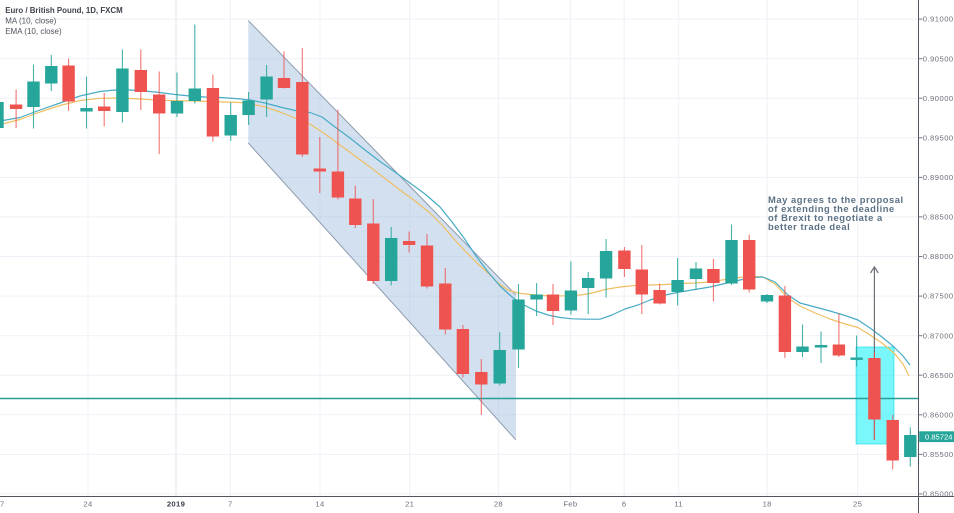 The image size is (954, 513). What do you see at coordinates (678, 504) in the screenshot?
I see `svg-text: 11` at bounding box center [678, 504].